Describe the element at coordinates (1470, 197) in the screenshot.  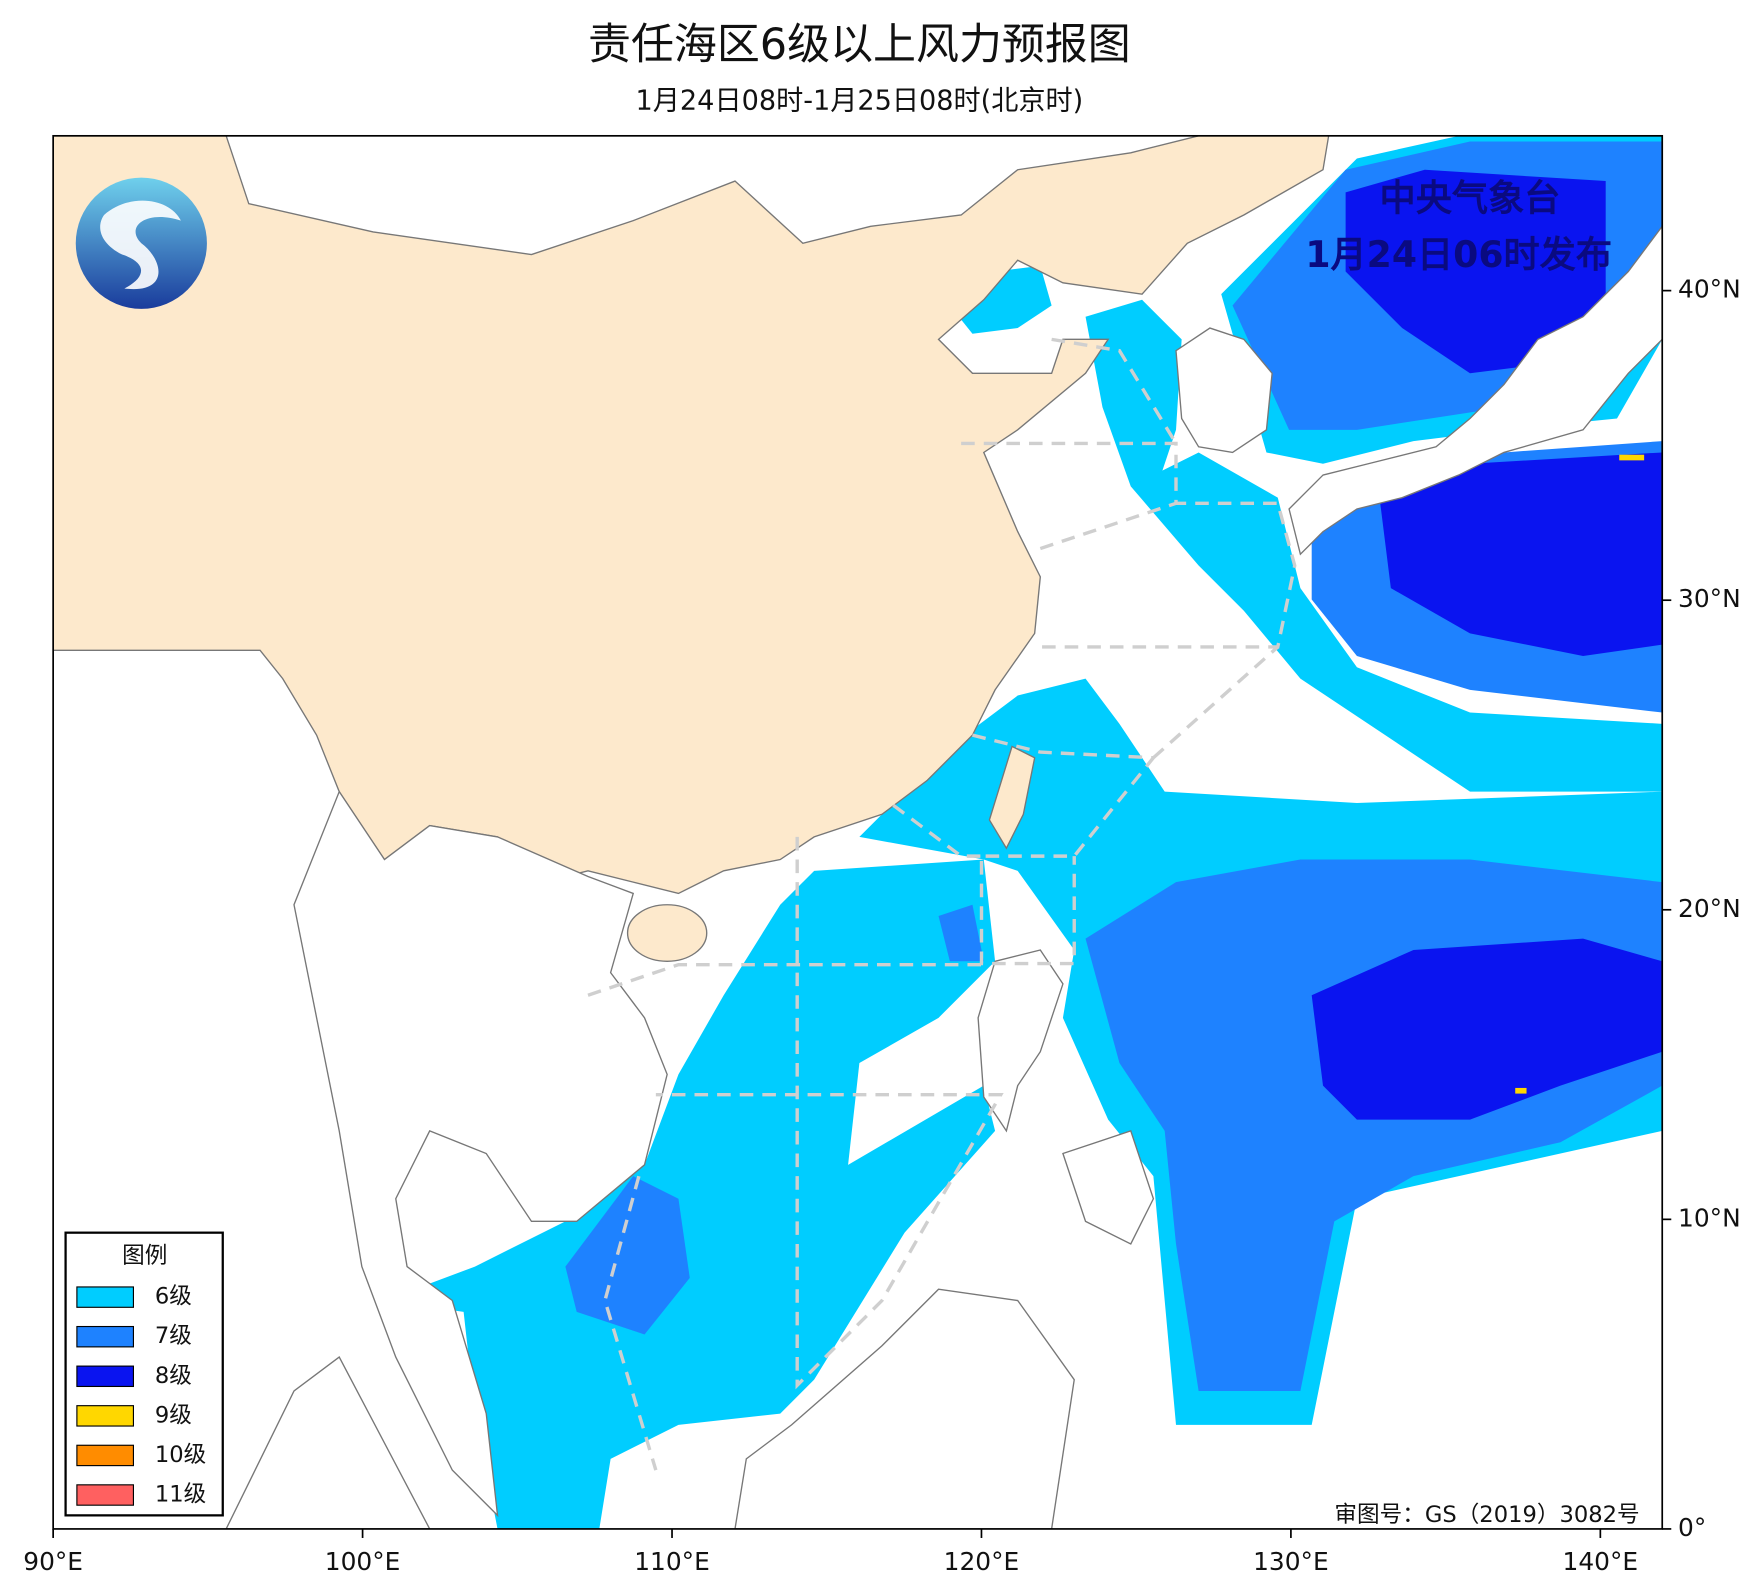
I see `issuer: 中央气象台` at that location.